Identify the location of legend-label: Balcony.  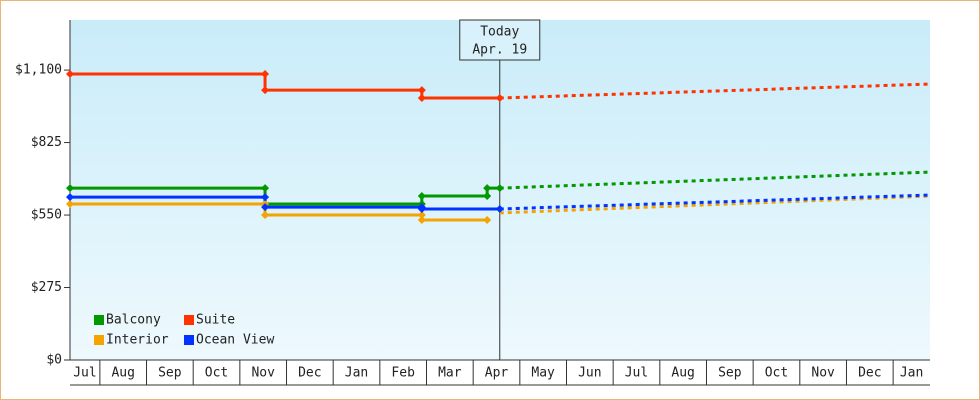
(133, 320).